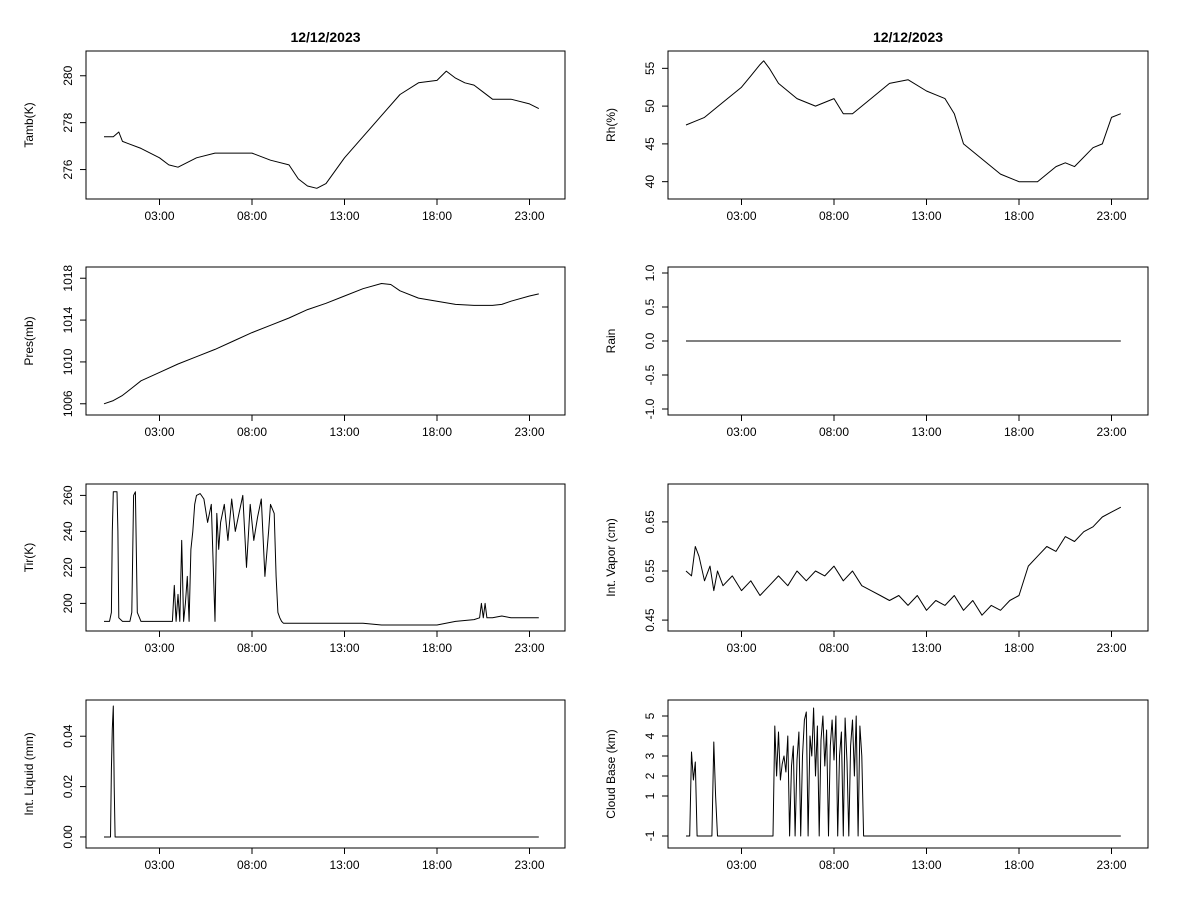 This screenshot has width=1200, height=900. I want to click on y-tick-label: 1018, so click(68, 278).